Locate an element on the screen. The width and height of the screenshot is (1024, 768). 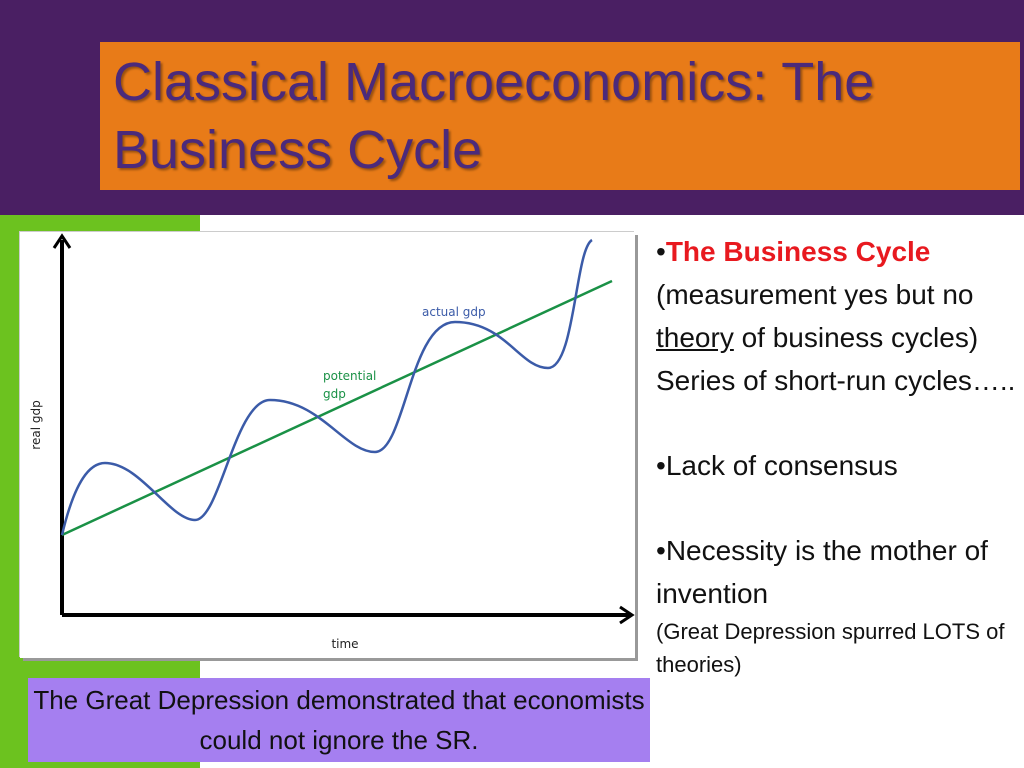
bullet: •Lack of consensus is located at coordinates (840, 465).